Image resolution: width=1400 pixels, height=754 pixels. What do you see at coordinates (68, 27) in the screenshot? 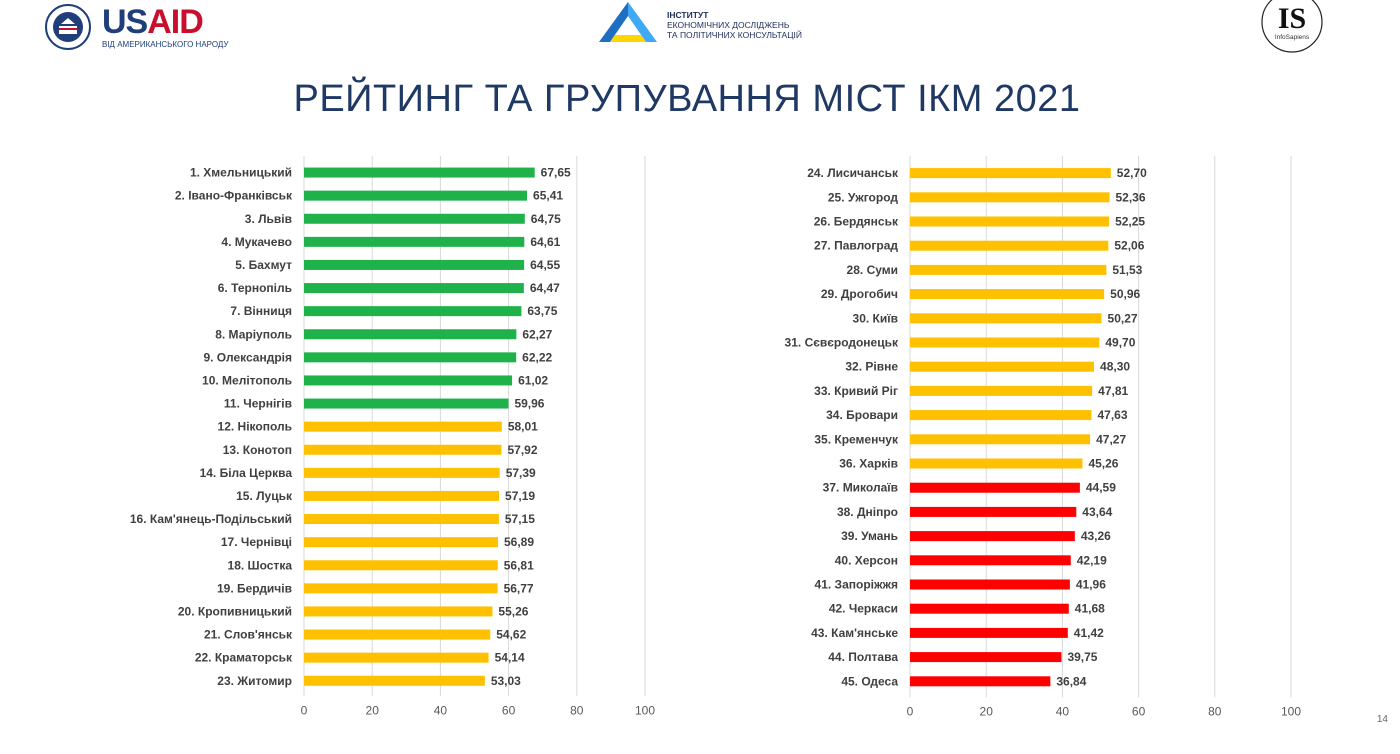
I see `usaid-seal-icon` at bounding box center [68, 27].